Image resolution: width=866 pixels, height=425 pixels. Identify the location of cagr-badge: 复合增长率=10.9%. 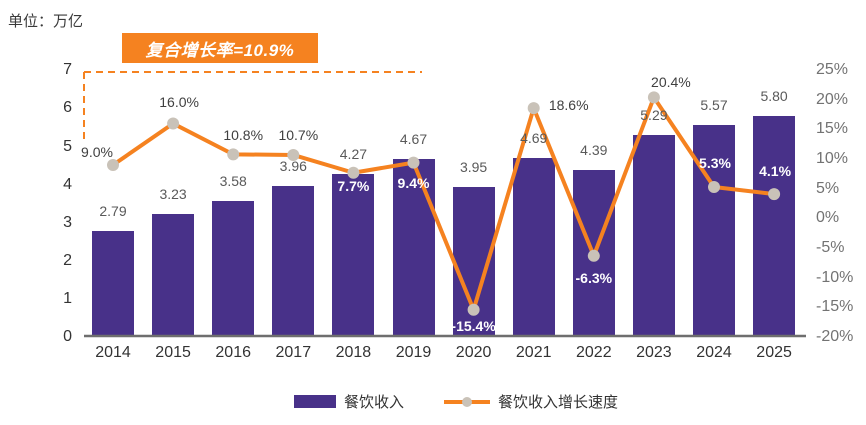
(220, 48).